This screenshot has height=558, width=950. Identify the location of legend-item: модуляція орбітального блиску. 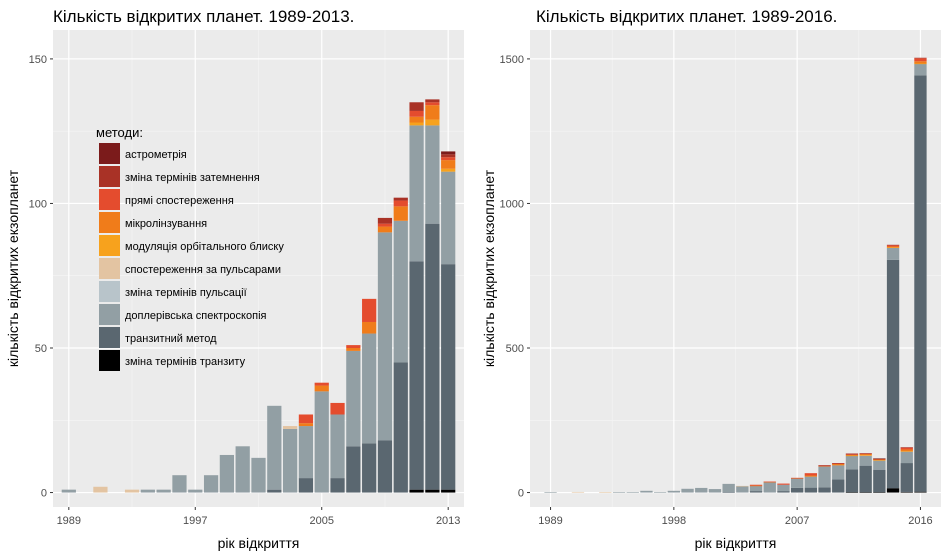
(191, 245).